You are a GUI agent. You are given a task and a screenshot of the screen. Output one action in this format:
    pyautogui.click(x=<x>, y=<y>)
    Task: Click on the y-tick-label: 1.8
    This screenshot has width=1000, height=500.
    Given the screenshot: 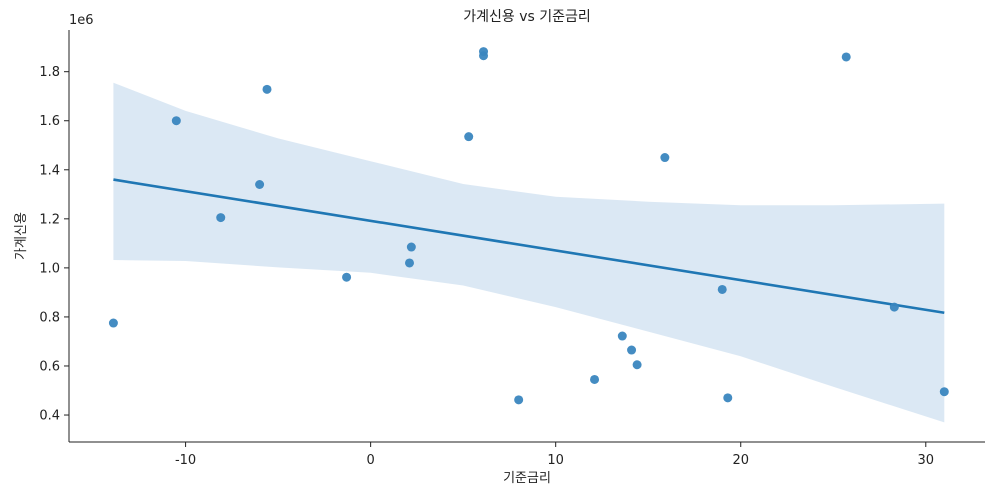 What is the action you would take?
    pyautogui.click(x=49, y=72)
    